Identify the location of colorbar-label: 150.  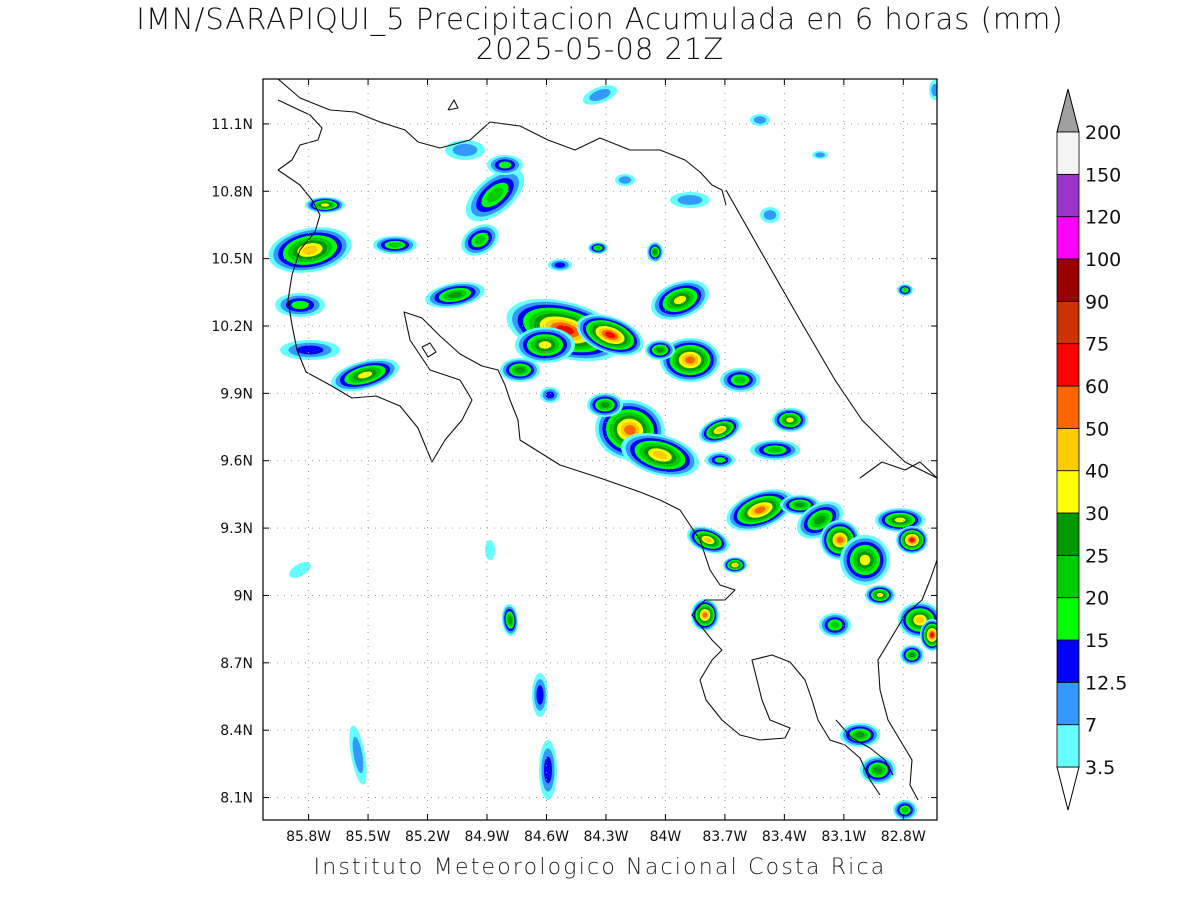
(1103, 175).